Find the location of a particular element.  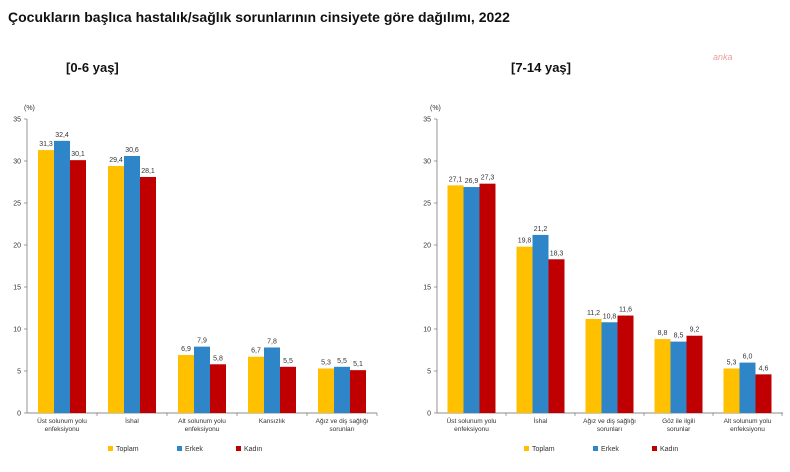

category-label: Kansızlık is located at coordinates (272, 421).